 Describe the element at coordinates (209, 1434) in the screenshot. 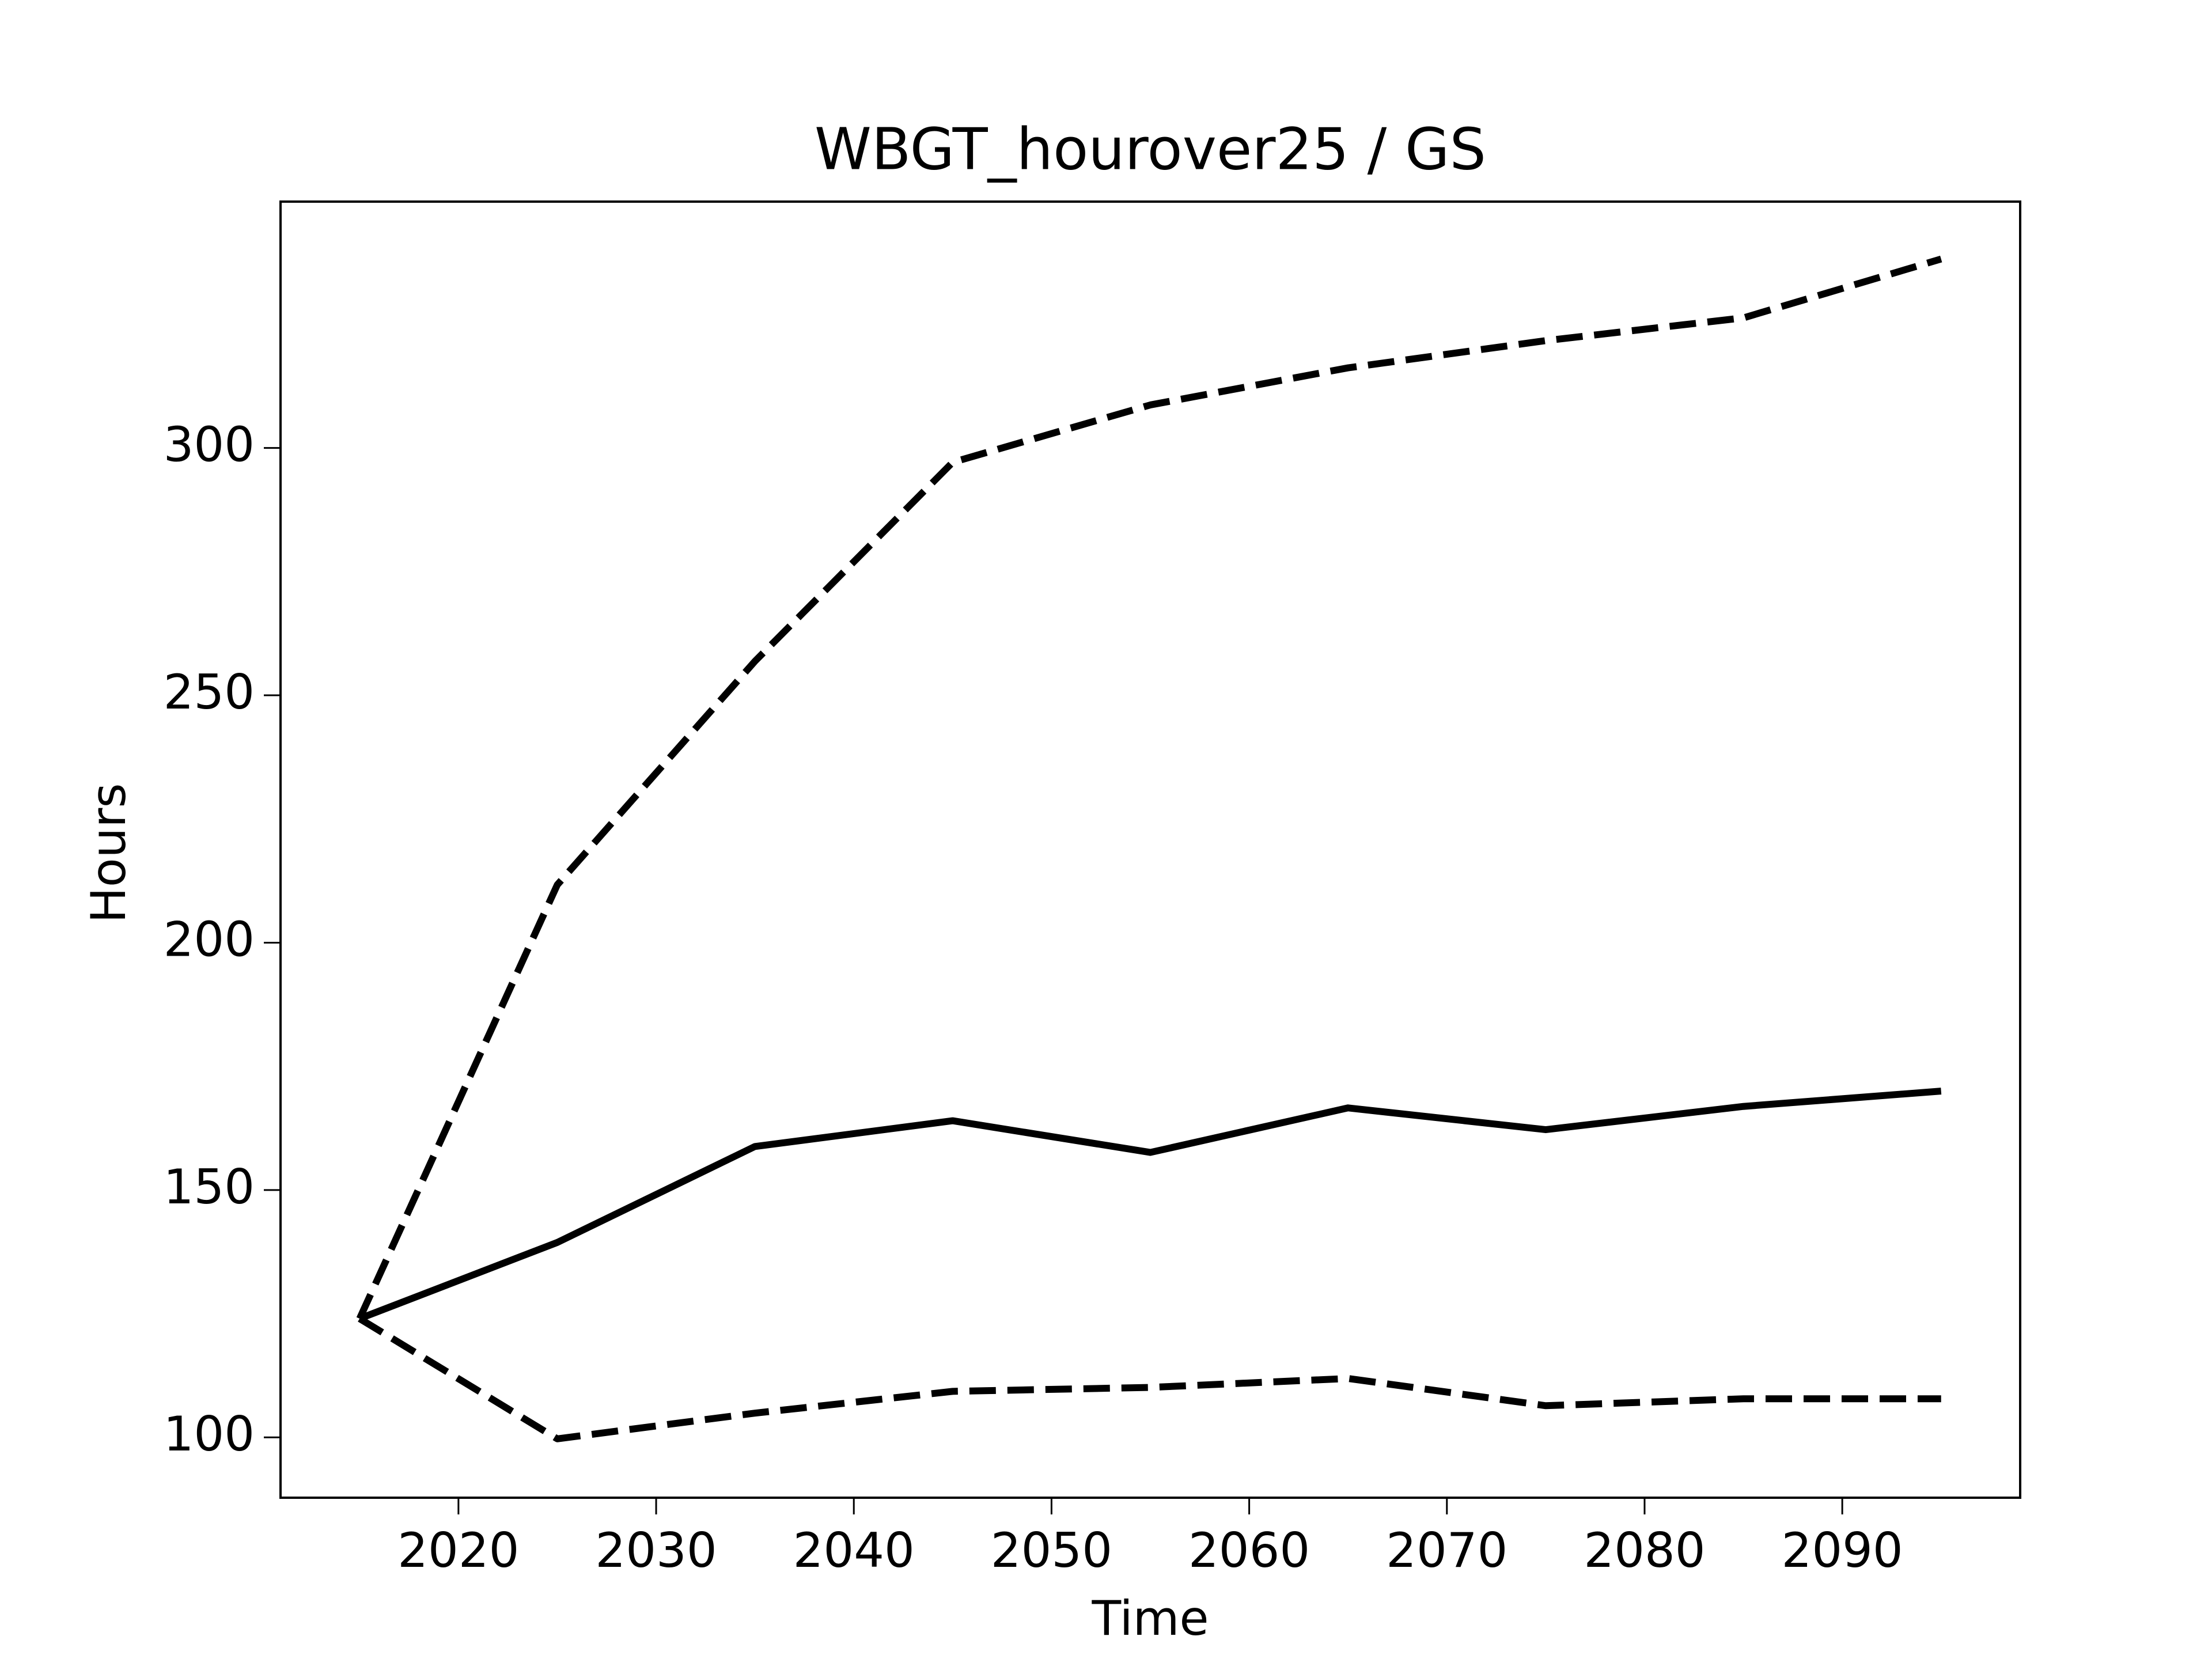

I see `y-tick-label: 100` at that location.